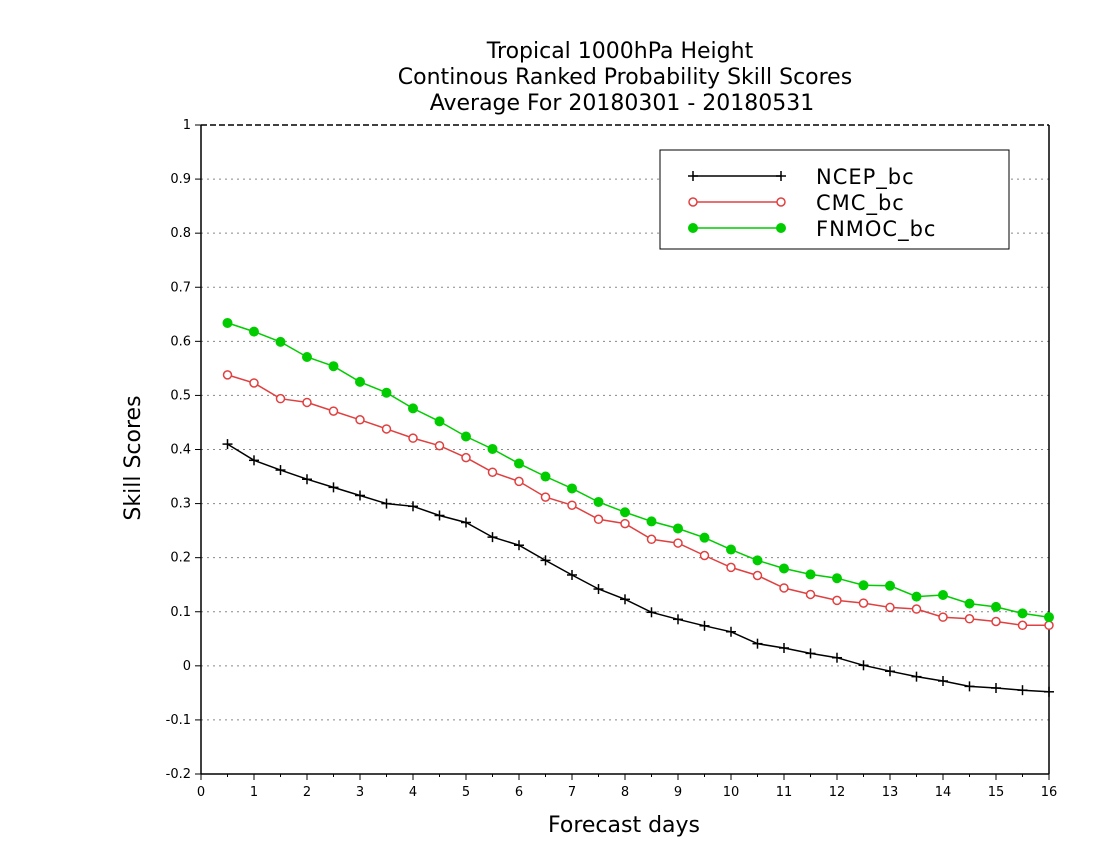  What do you see at coordinates (180, 179) in the screenshot?
I see `y-tick-label: 0.9` at bounding box center [180, 179].